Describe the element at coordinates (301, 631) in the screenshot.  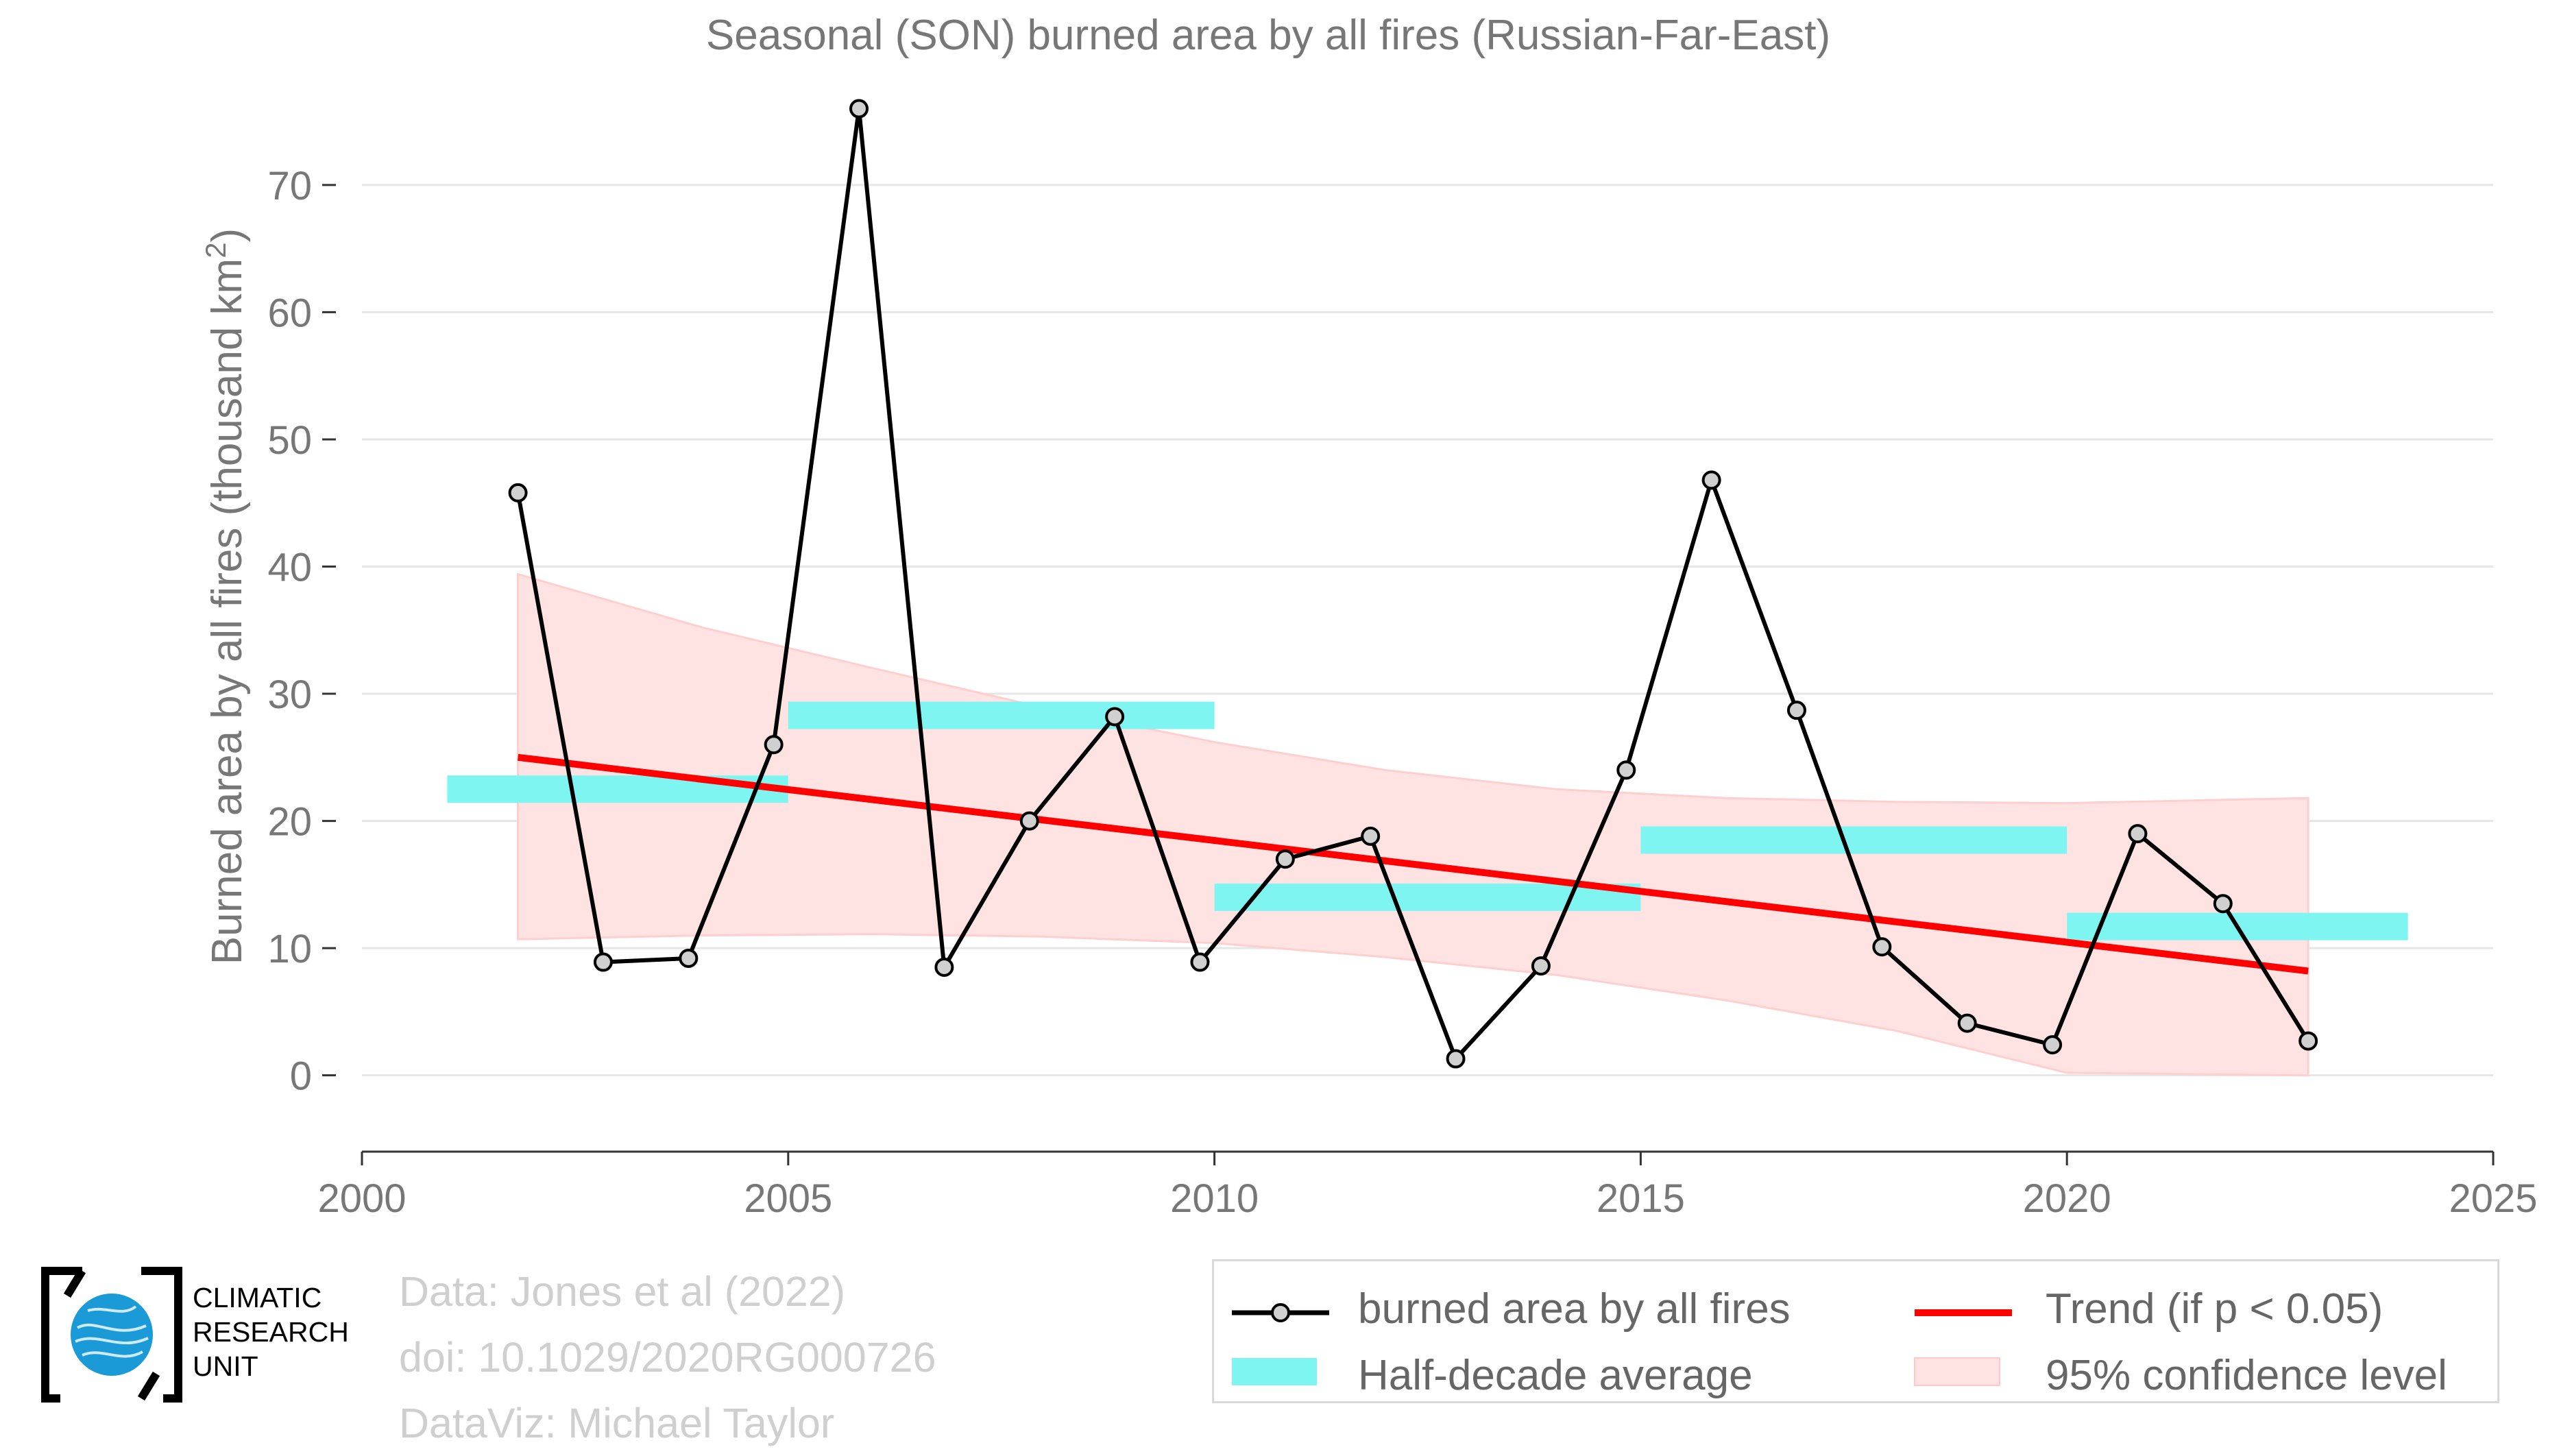
I see `y-axis: 0 10 20 30 40 50 60 70` at that location.